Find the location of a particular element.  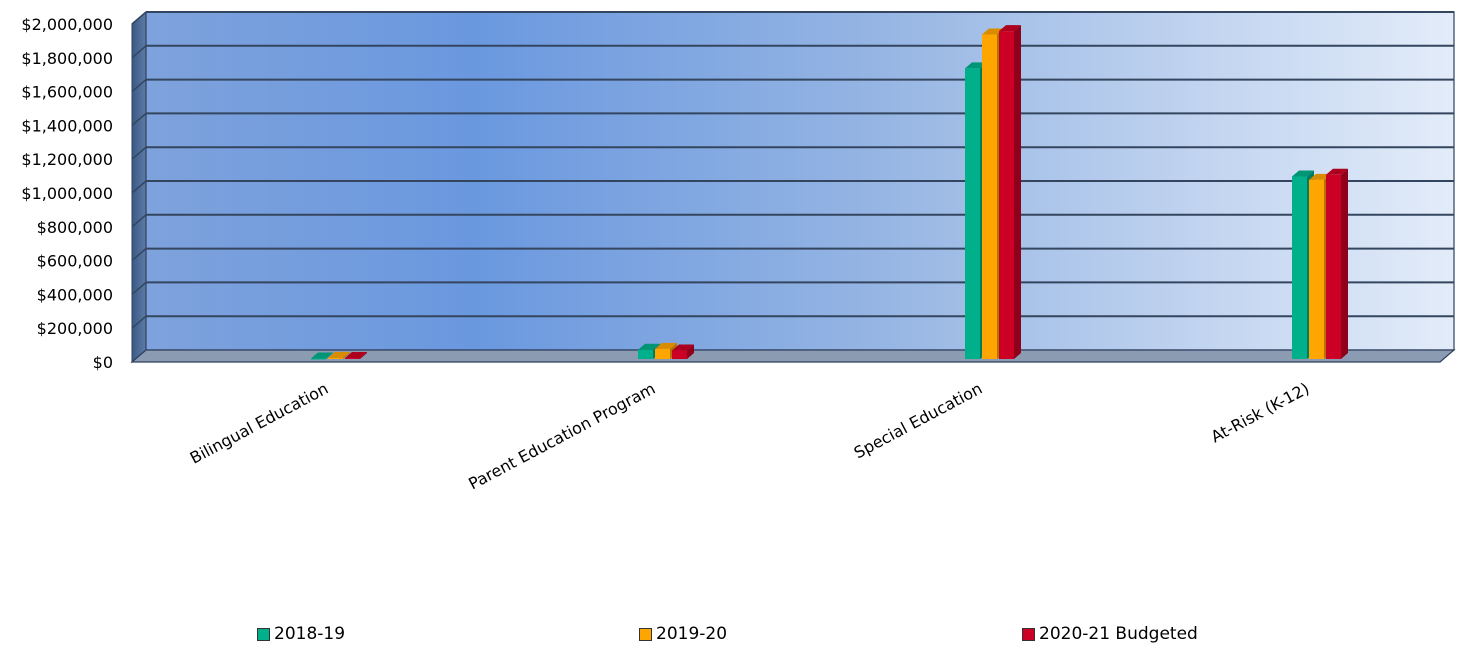

y-tick-label: $1,800,000 is located at coordinates (67, 58).